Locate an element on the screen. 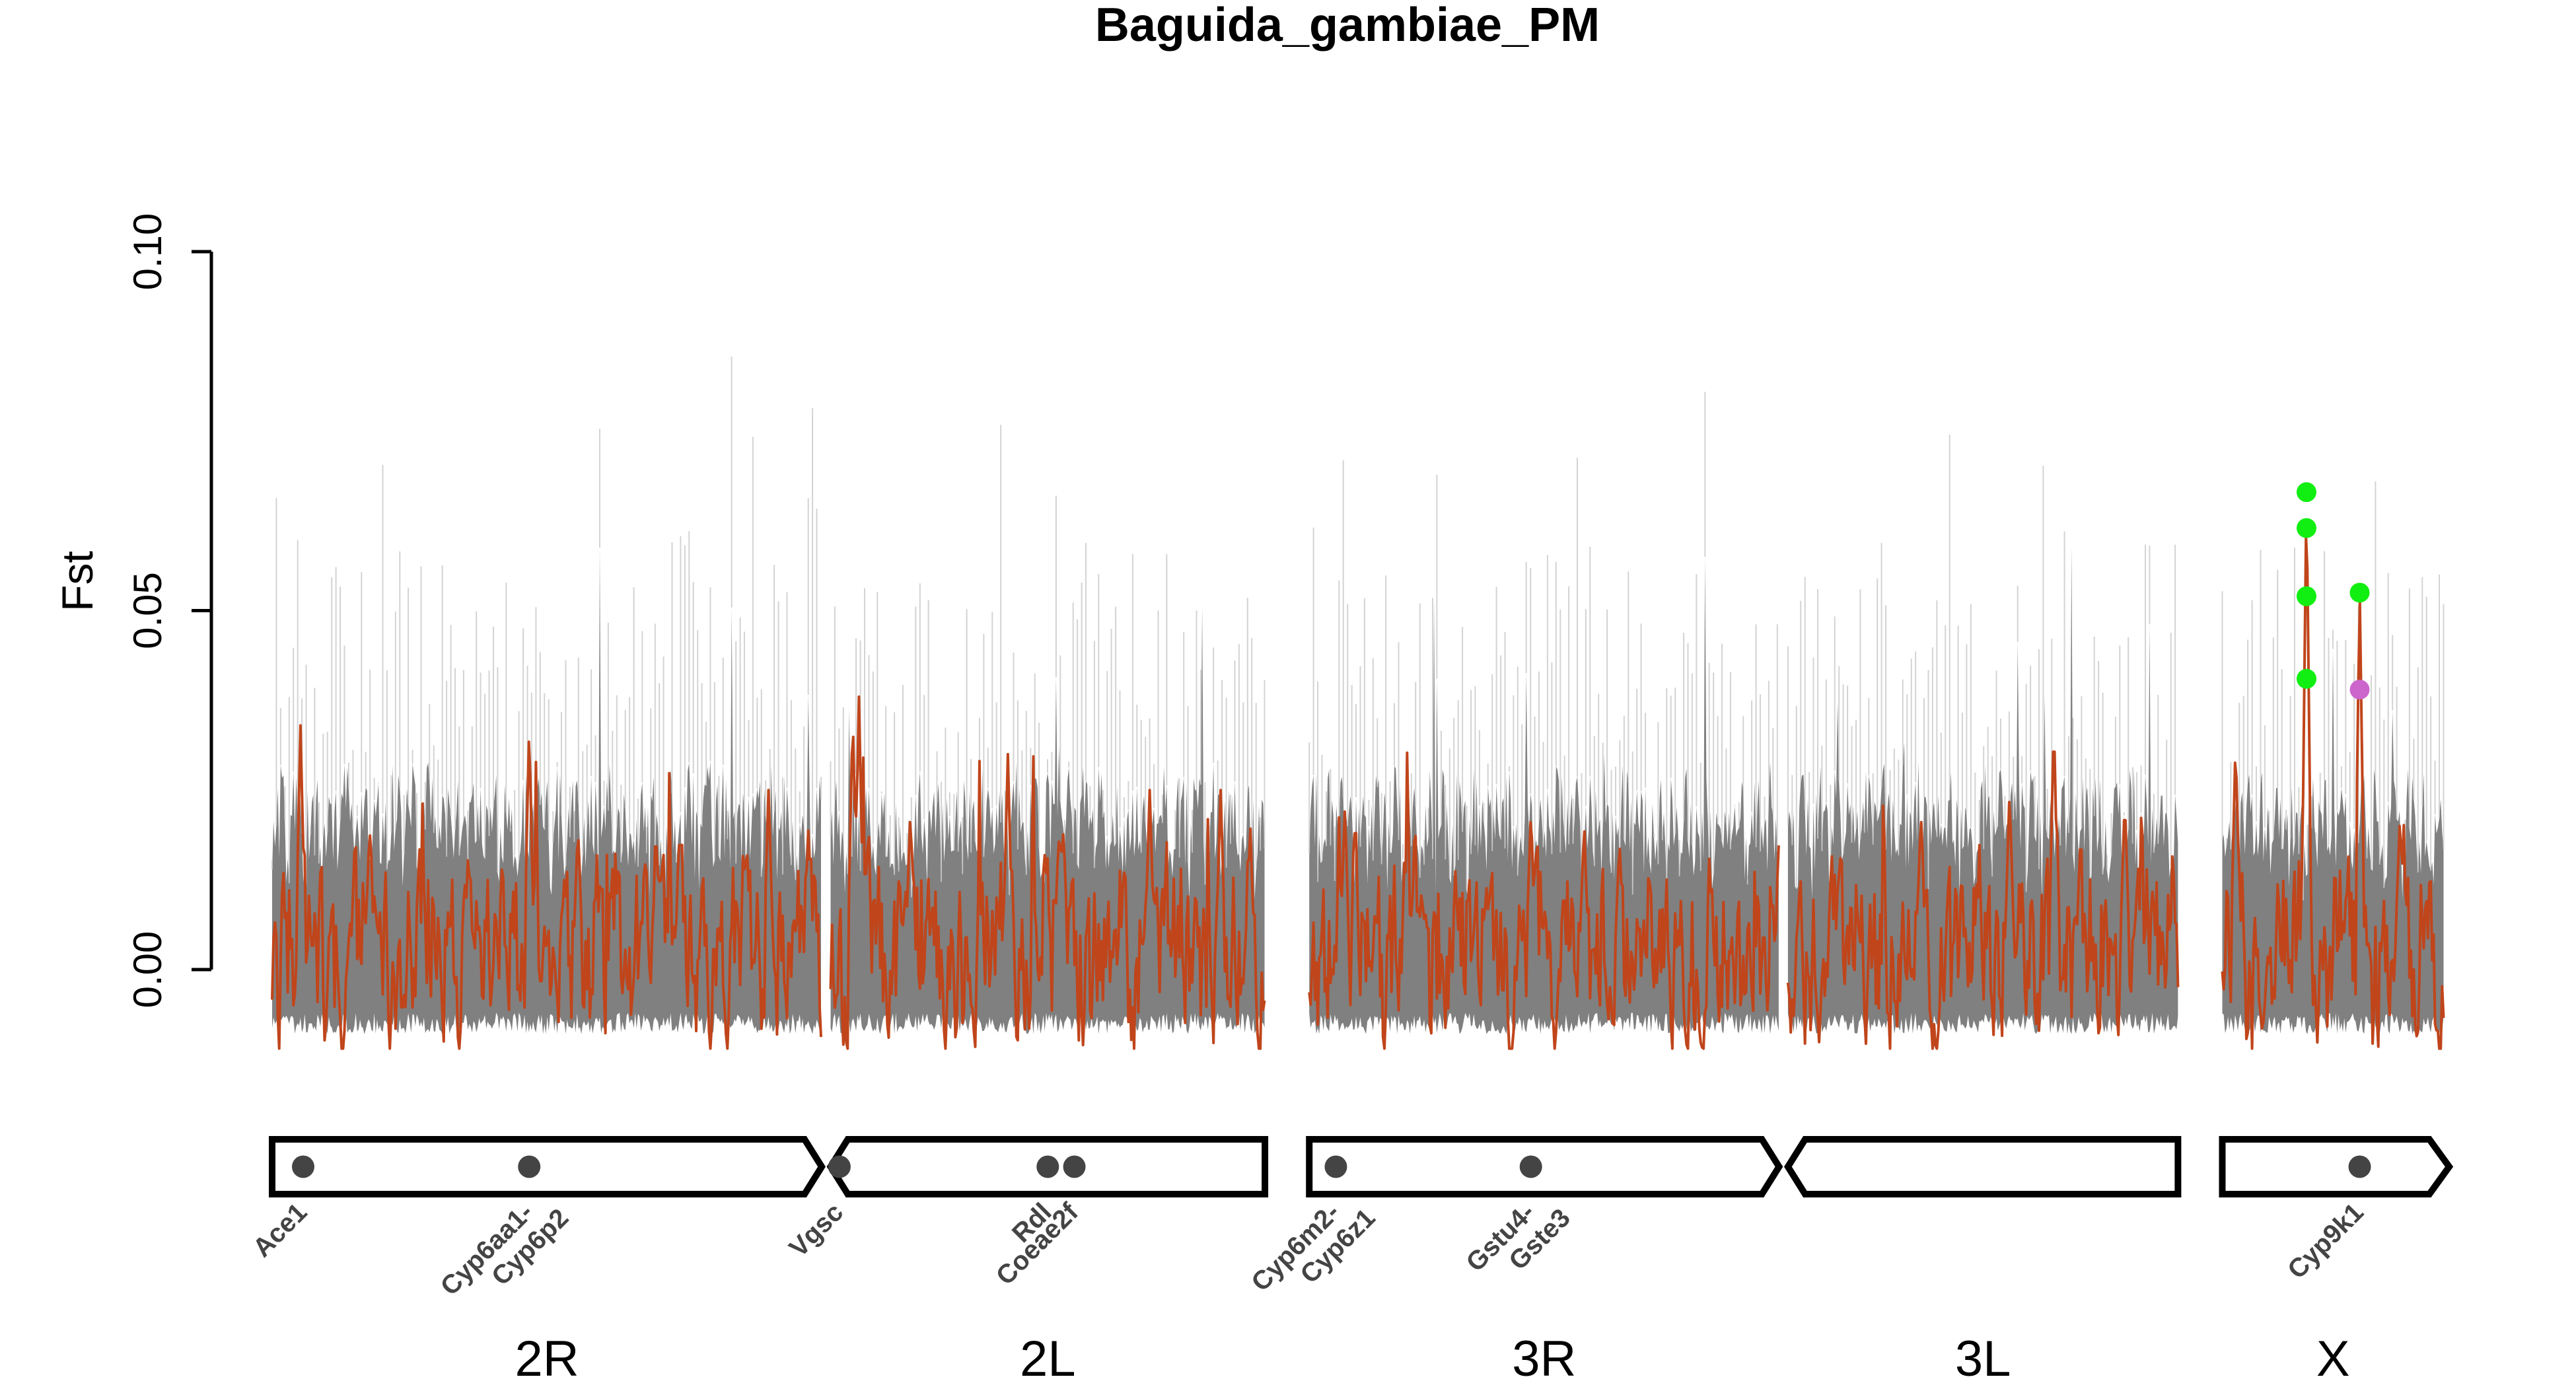 This screenshot has height=1387, width=2576. chromosome-label-2L: 2L is located at coordinates (1048, 1359).